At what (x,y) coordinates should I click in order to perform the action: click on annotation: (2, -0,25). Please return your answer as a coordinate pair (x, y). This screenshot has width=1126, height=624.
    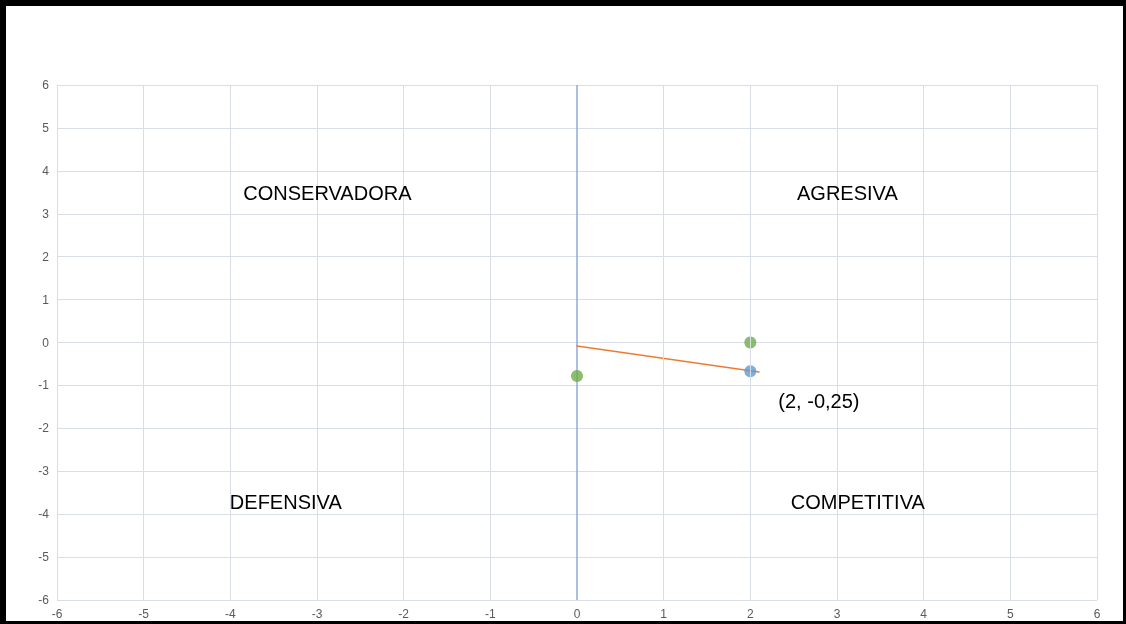
    Looking at the image, I should click on (819, 401).